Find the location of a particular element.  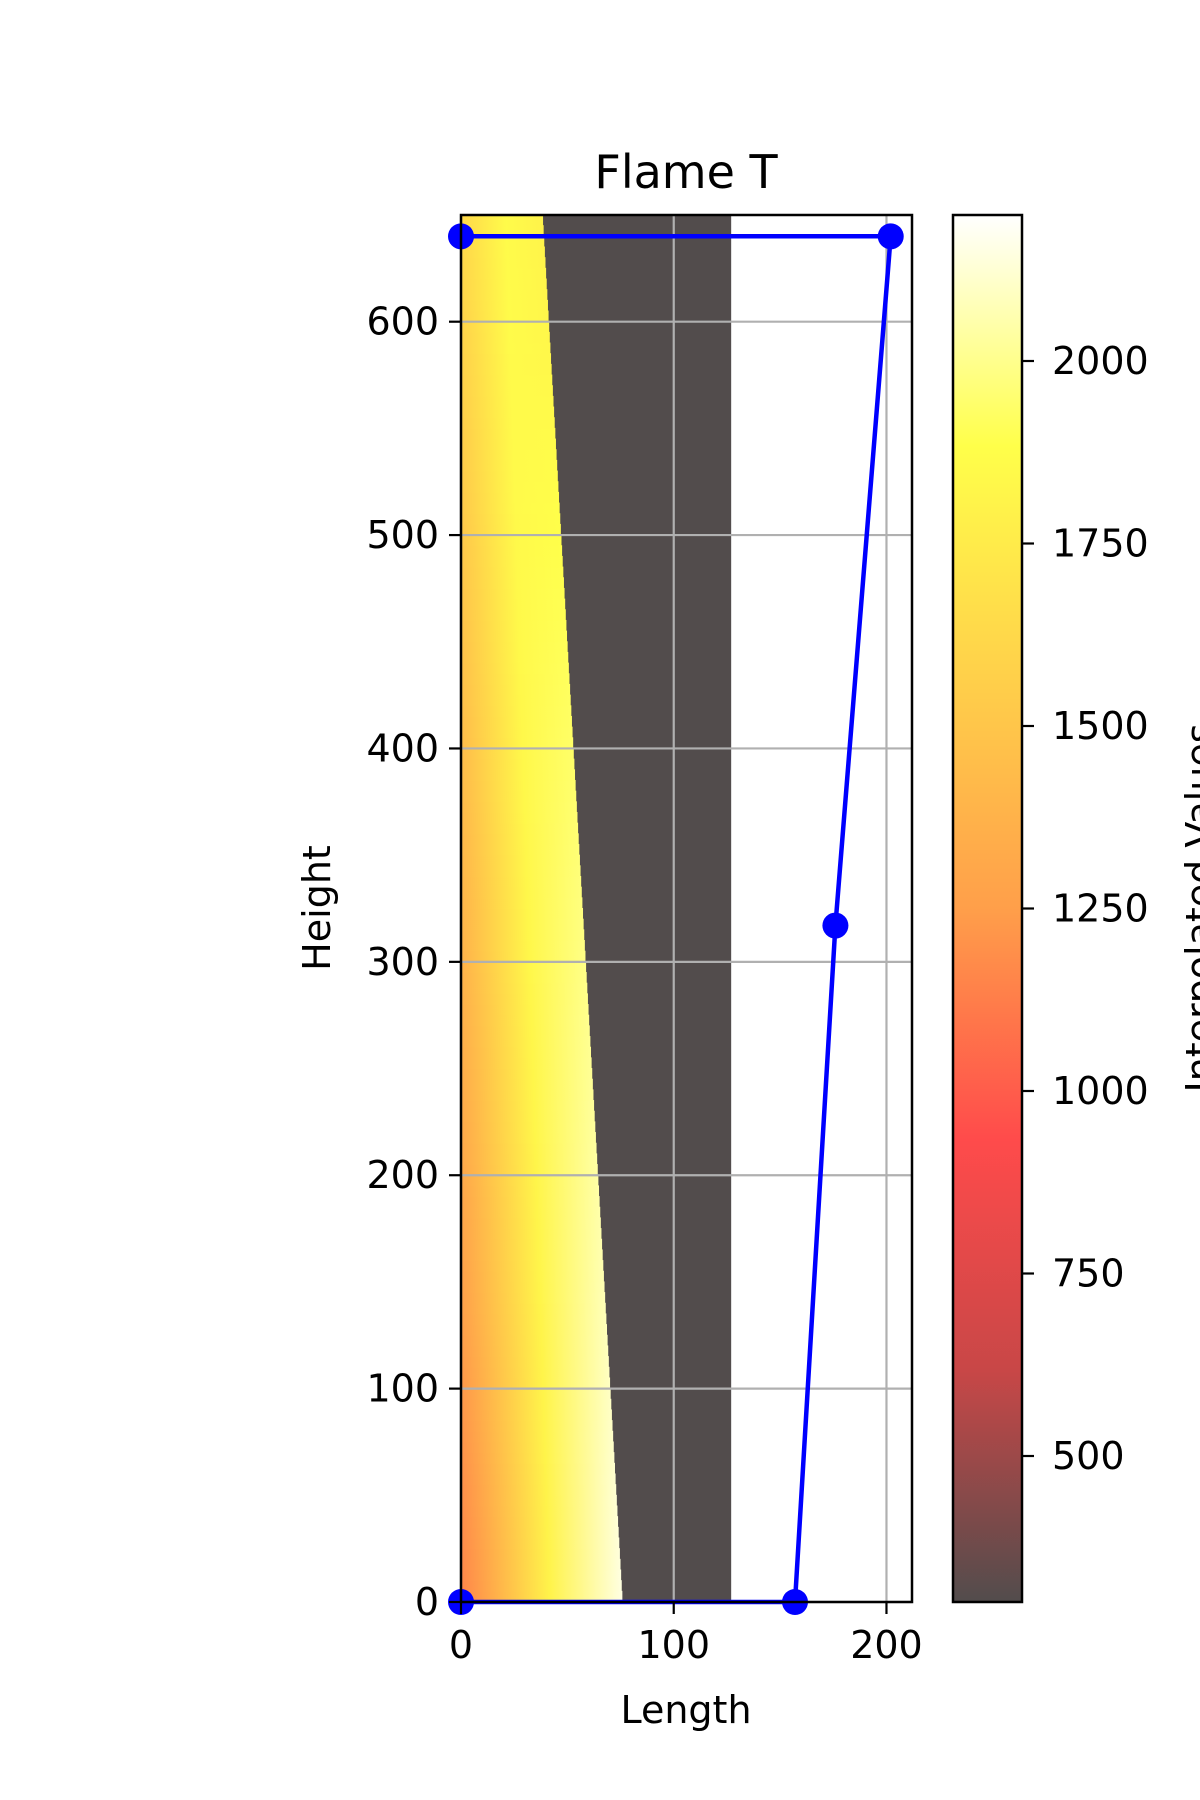

colorbar-tick-label: 1500 is located at coordinates (1100, 726).